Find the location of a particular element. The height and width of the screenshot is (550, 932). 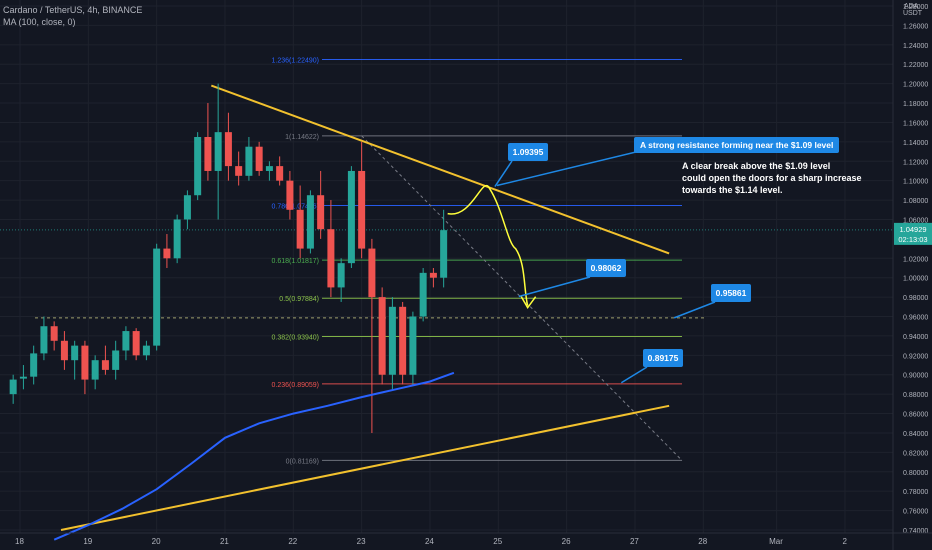

callout-label: 0.95861 is located at coordinates (731, 293).